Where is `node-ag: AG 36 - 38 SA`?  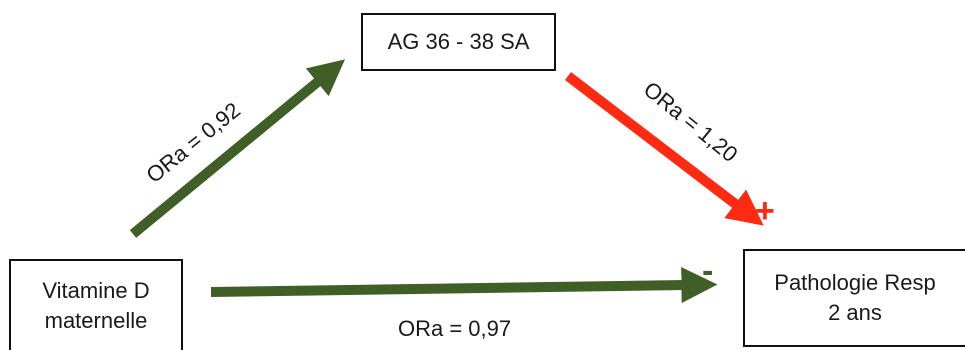
node-ag: AG 36 - 38 SA is located at coordinates (458, 42).